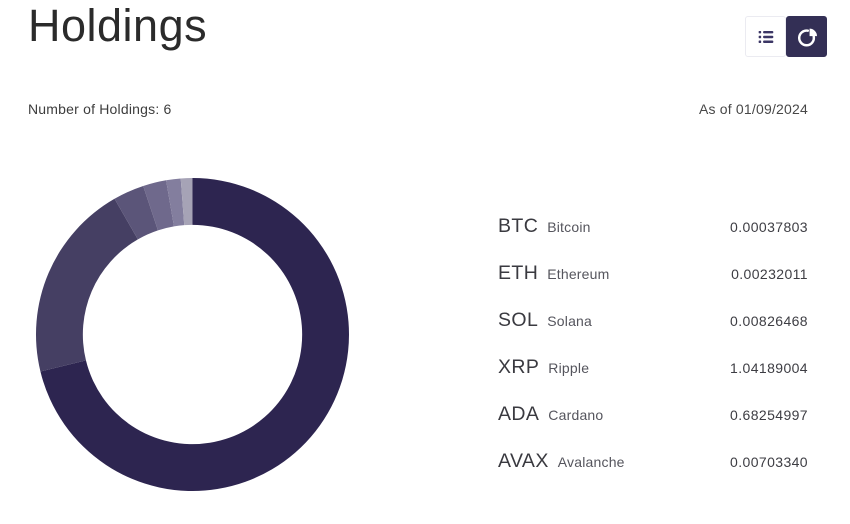 The height and width of the screenshot is (524, 850). I want to click on holding-name: Ripple, so click(569, 368).